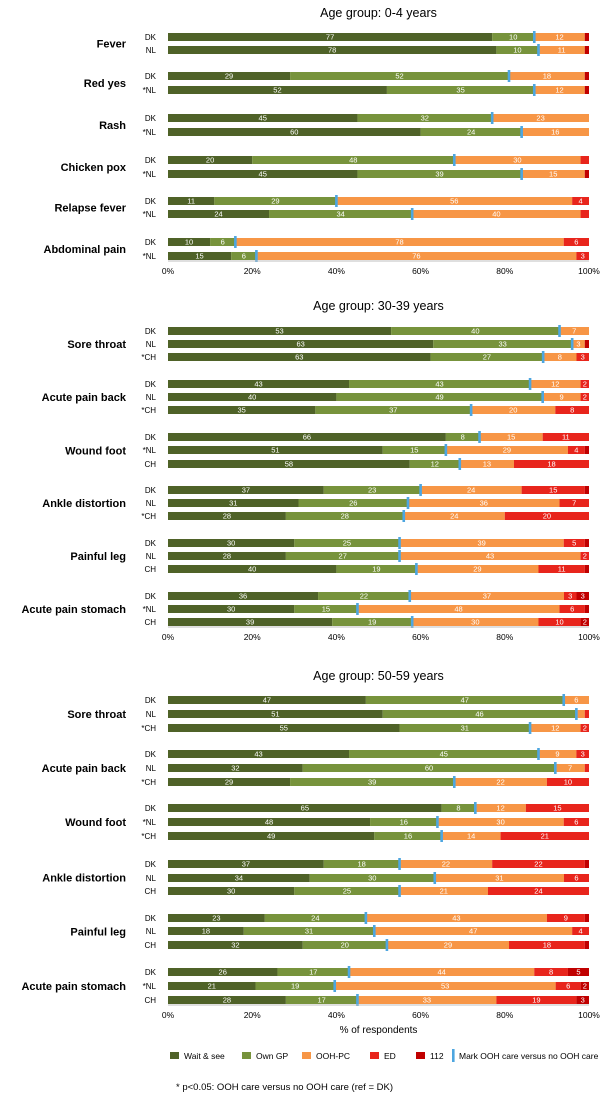 The image size is (600, 1101). What do you see at coordinates (378, 306) in the screenshot?
I see `chart-title: Age group: 30-39 years` at bounding box center [378, 306].